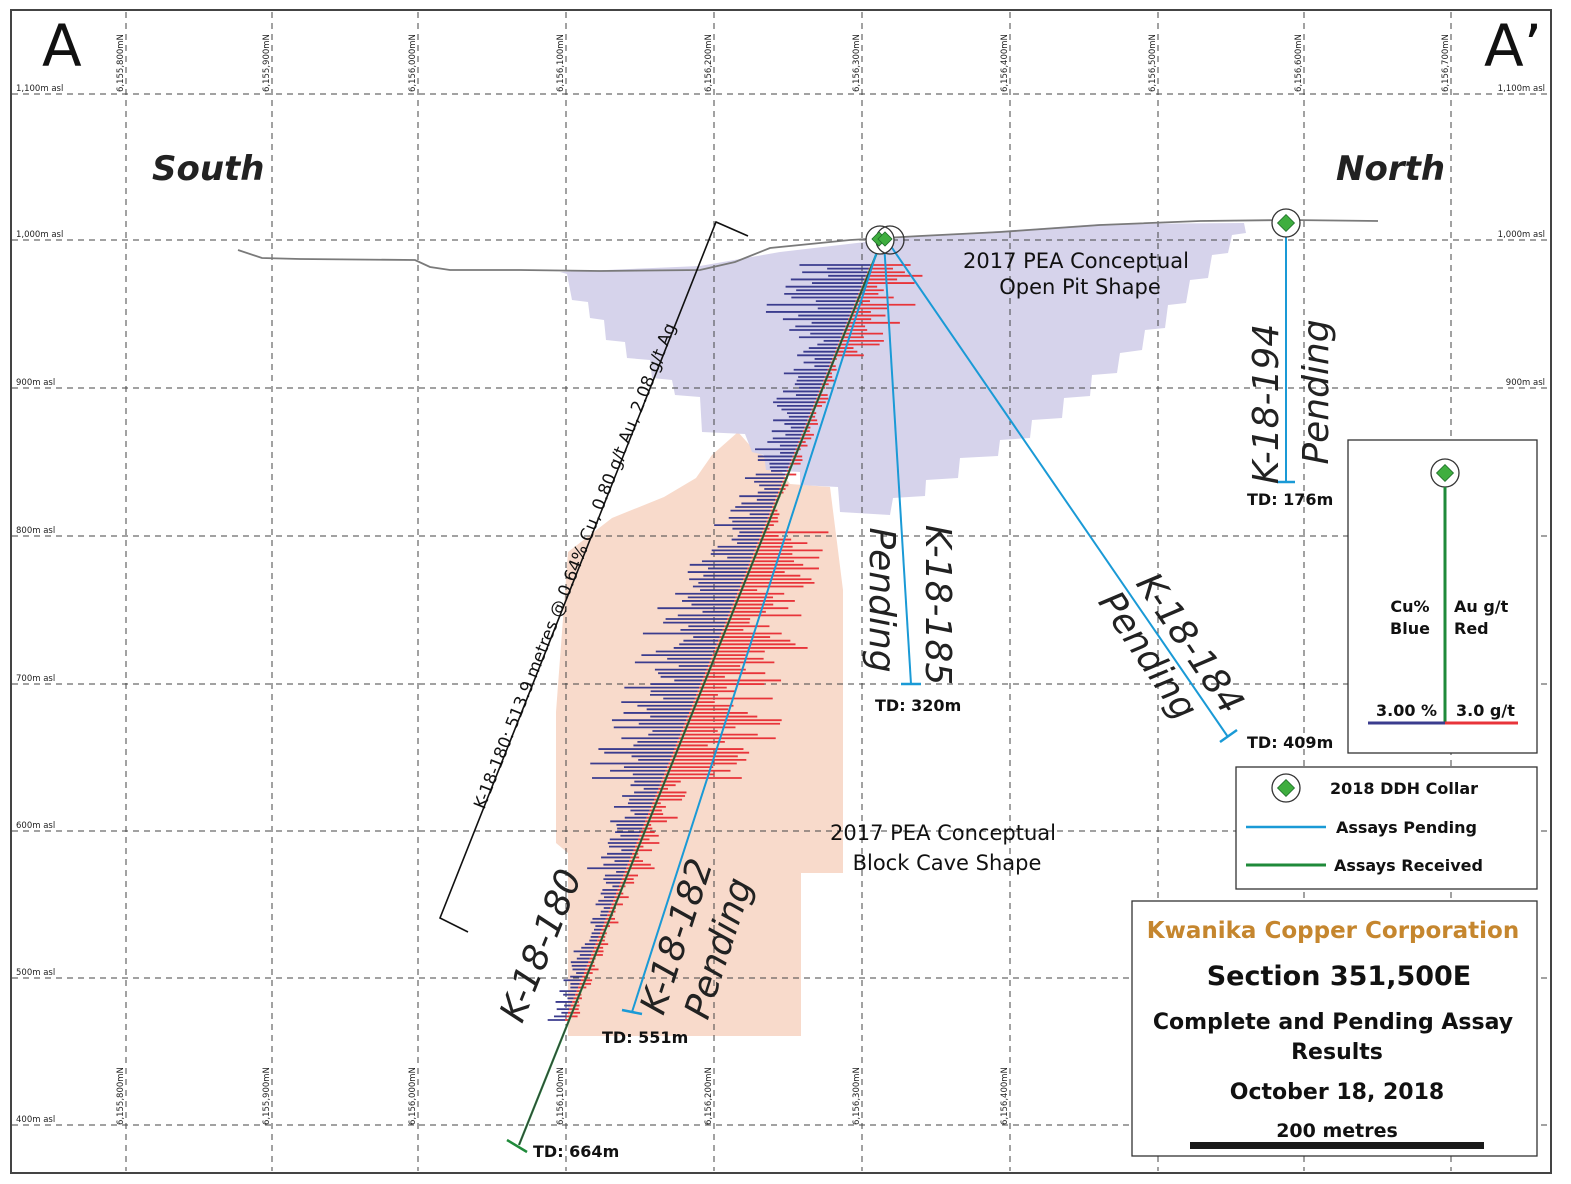  What do you see at coordinates (1521, 235) in the screenshot?
I see `elevation-label-right: 1,000m asl` at bounding box center [1521, 235].